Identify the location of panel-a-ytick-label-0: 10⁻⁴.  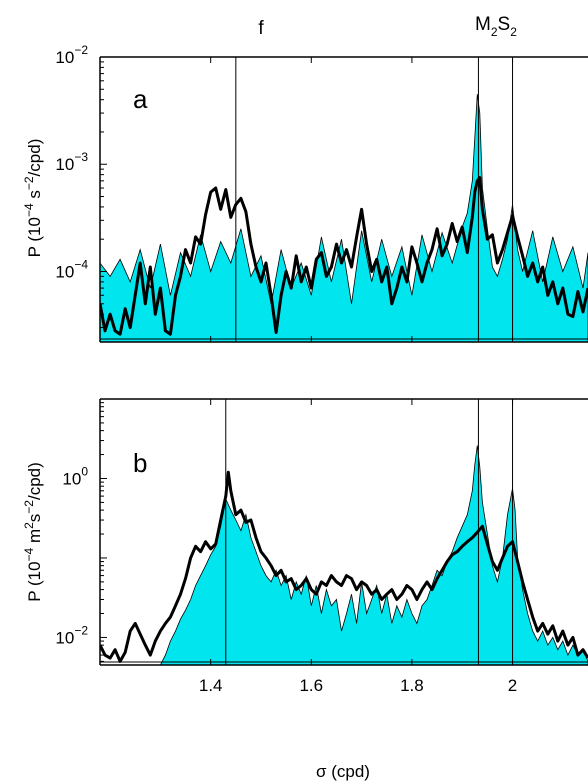
(71, 269).